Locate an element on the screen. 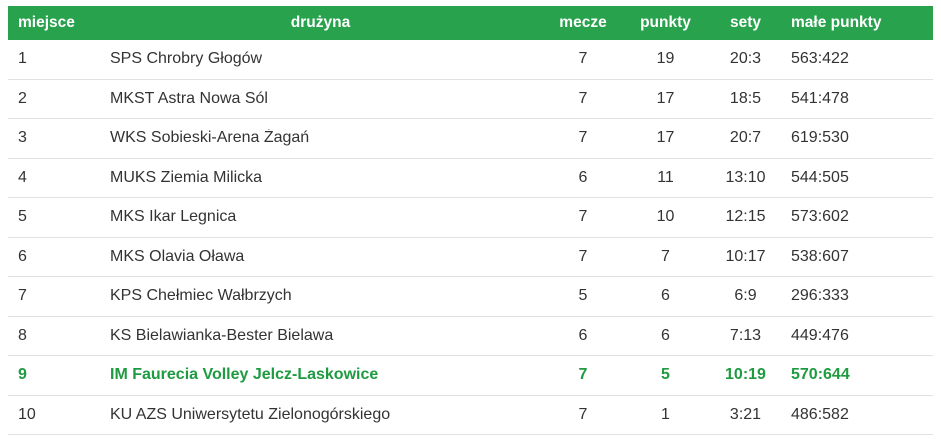 The width and height of the screenshot is (941, 440). cell-small-points: 486:582 is located at coordinates (820, 414).